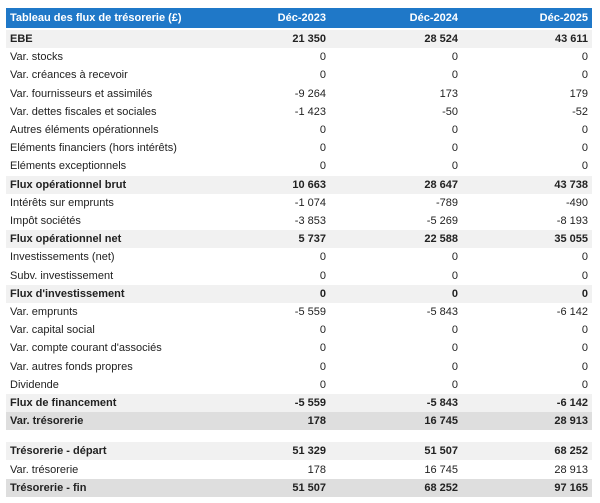 This screenshot has height=503, width=600. I want to click on table-row: Var. créances à recevoir 0 0 0, so click(299, 75).